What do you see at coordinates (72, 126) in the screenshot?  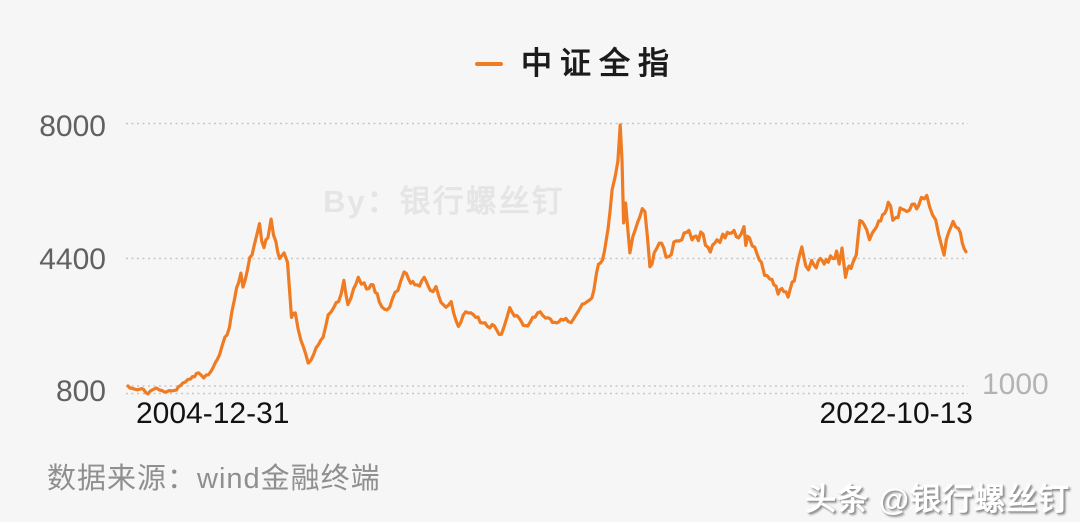 I see `y-axis-tick-8000: 8000` at bounding box center [72, 126].